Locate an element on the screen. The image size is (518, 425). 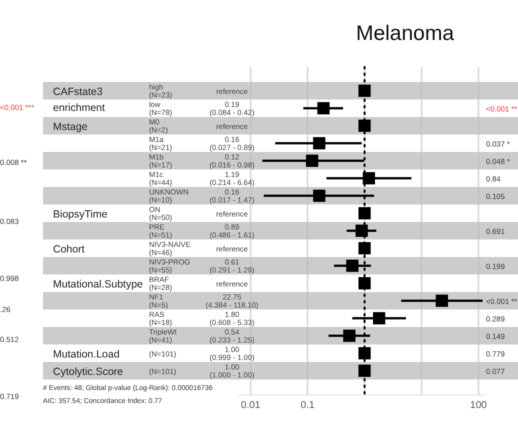
x-tick-label: 0.01 is located at coordinates (250, 406).